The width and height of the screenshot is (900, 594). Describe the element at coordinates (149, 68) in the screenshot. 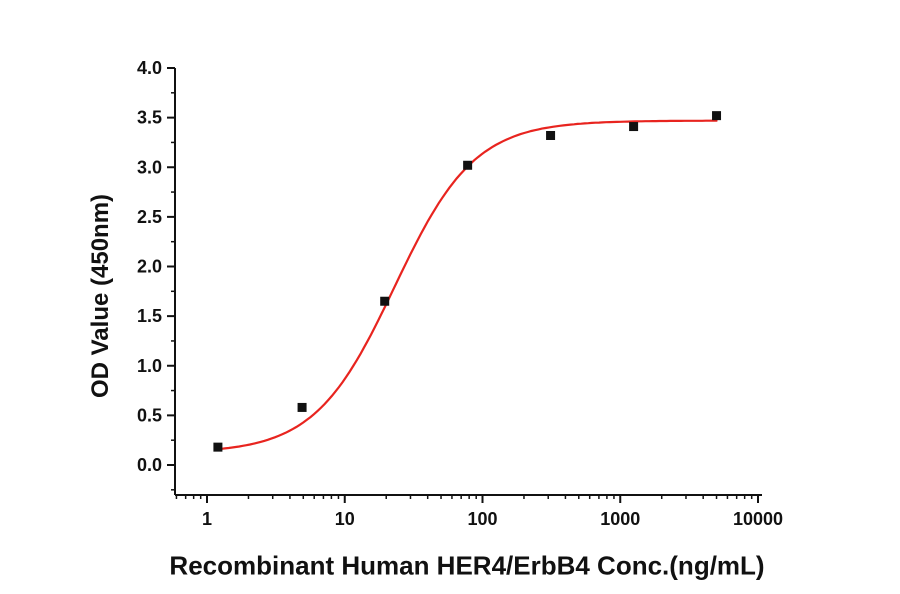

I see `svg-text: 4.0` at that location.